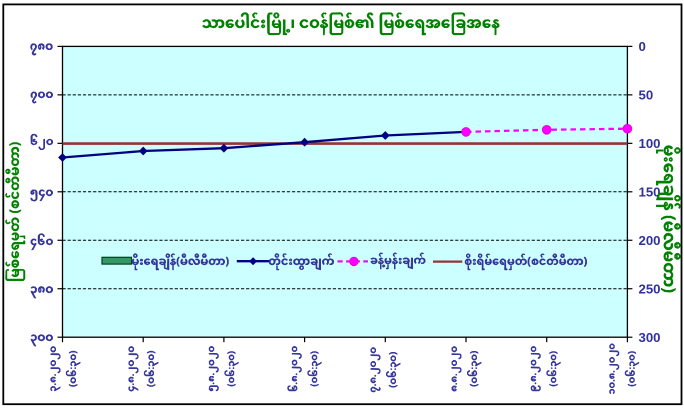  What do you see at coordinates (650, 337) in the screenshot?
I see `svg-text: 300` at bounding box center [650, 337].